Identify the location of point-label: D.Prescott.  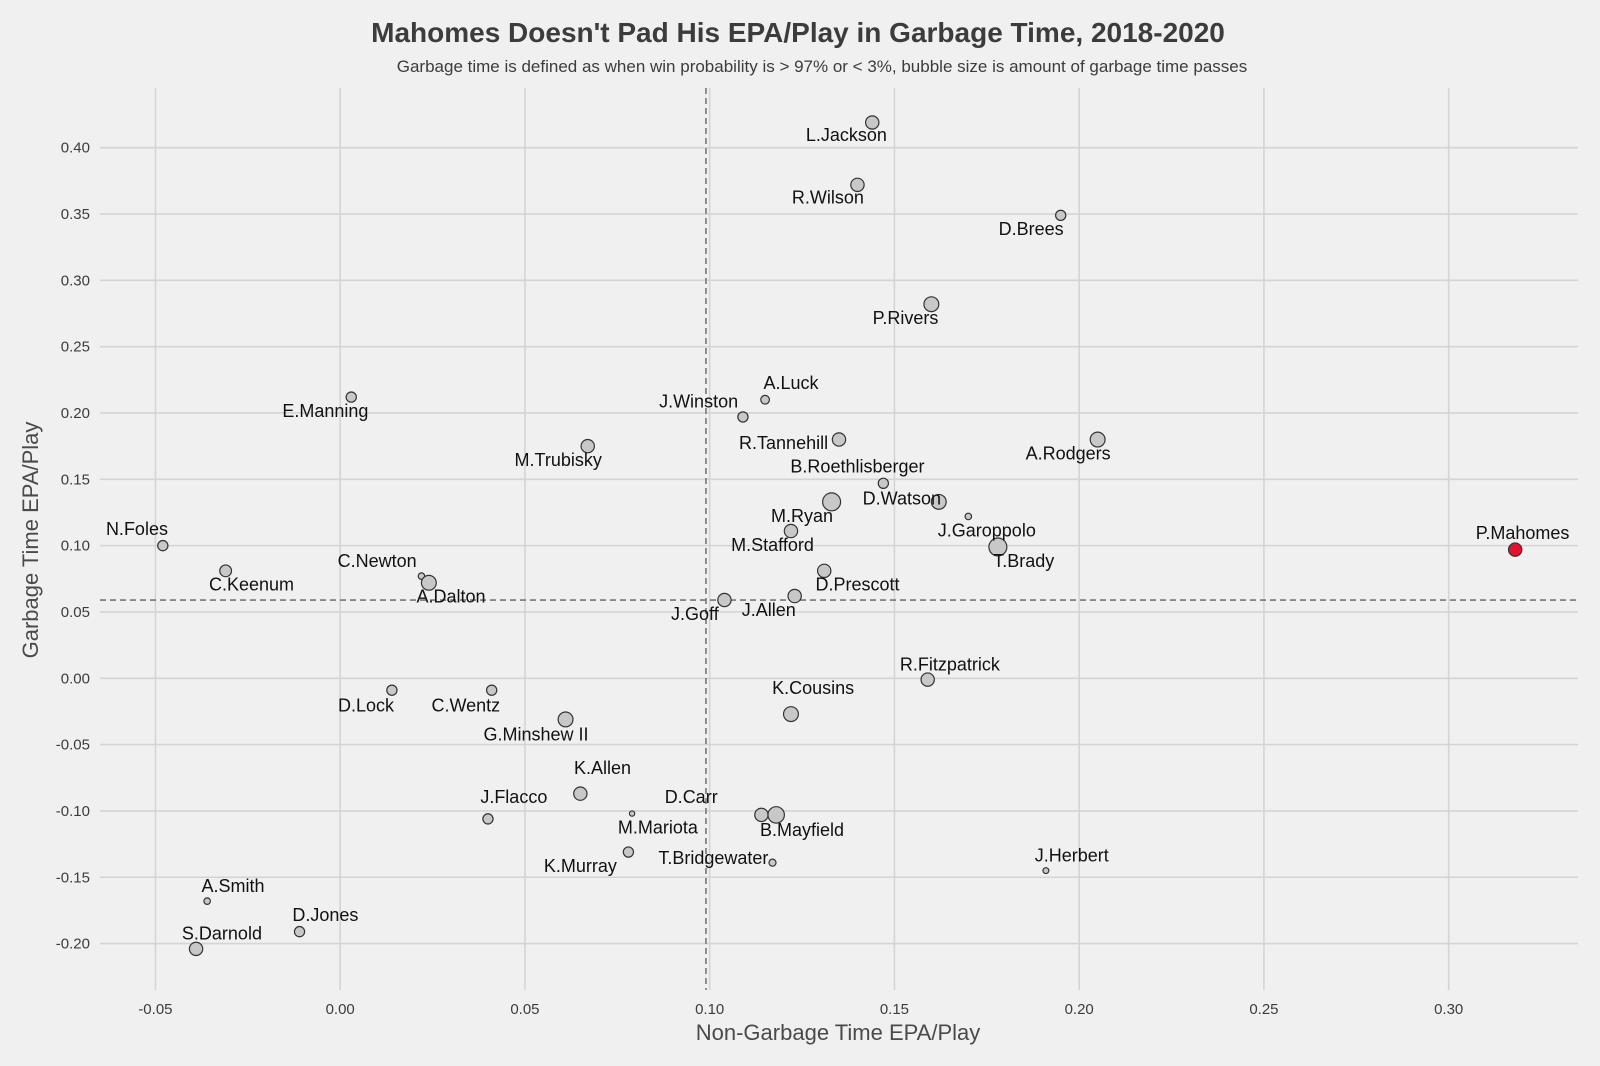
(857, 585).